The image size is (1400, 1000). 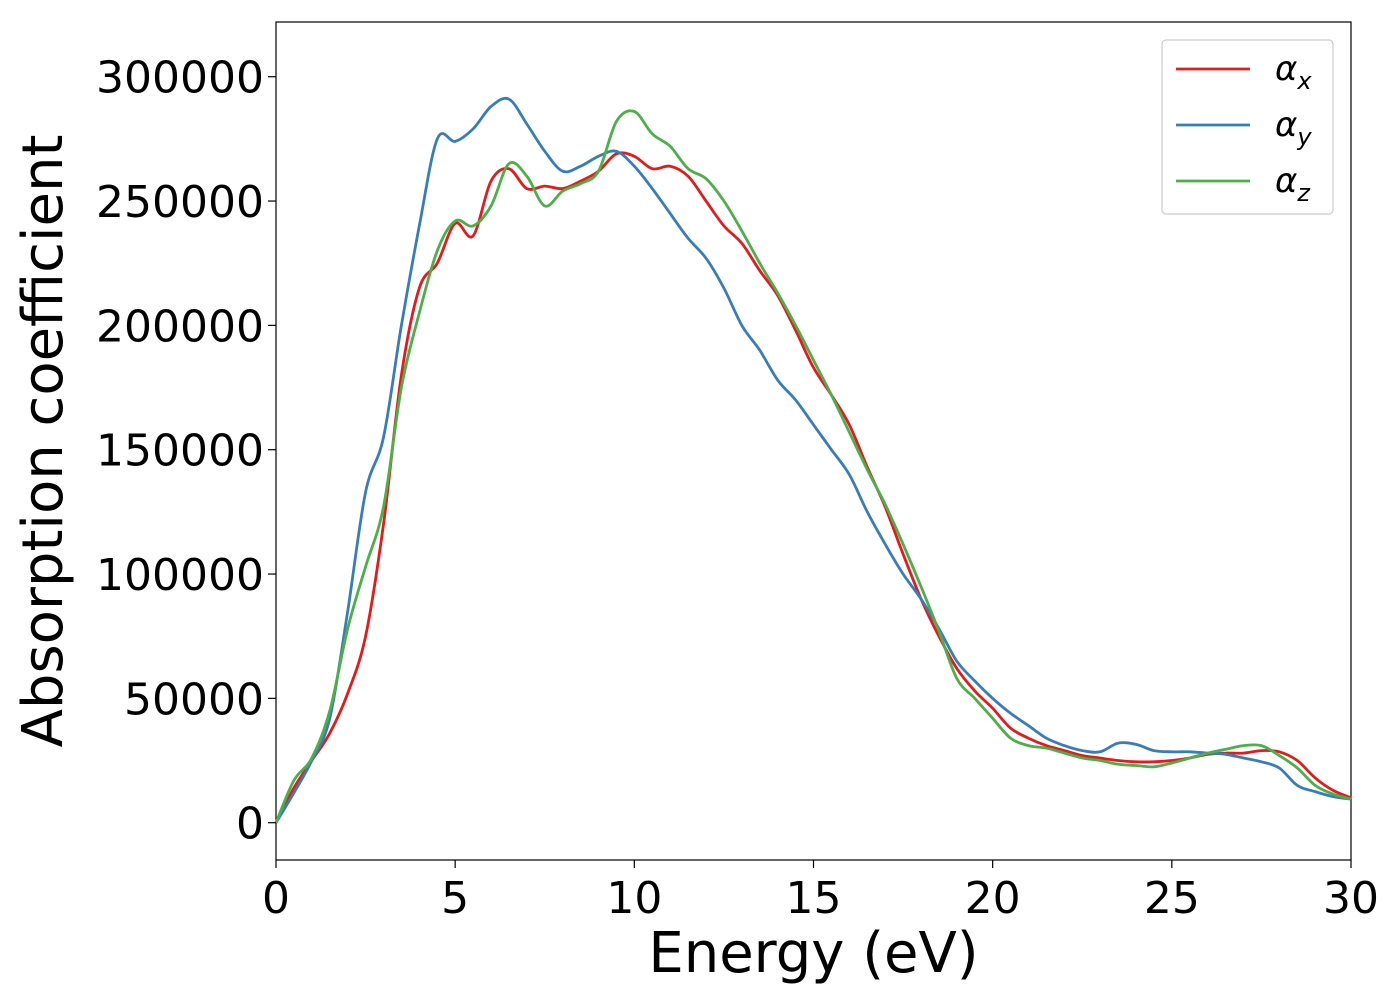 What do you see at coordinates (180, 202) in the screenshot?
I see `y-tick-label: 250000` at bounding box center [180, 202].